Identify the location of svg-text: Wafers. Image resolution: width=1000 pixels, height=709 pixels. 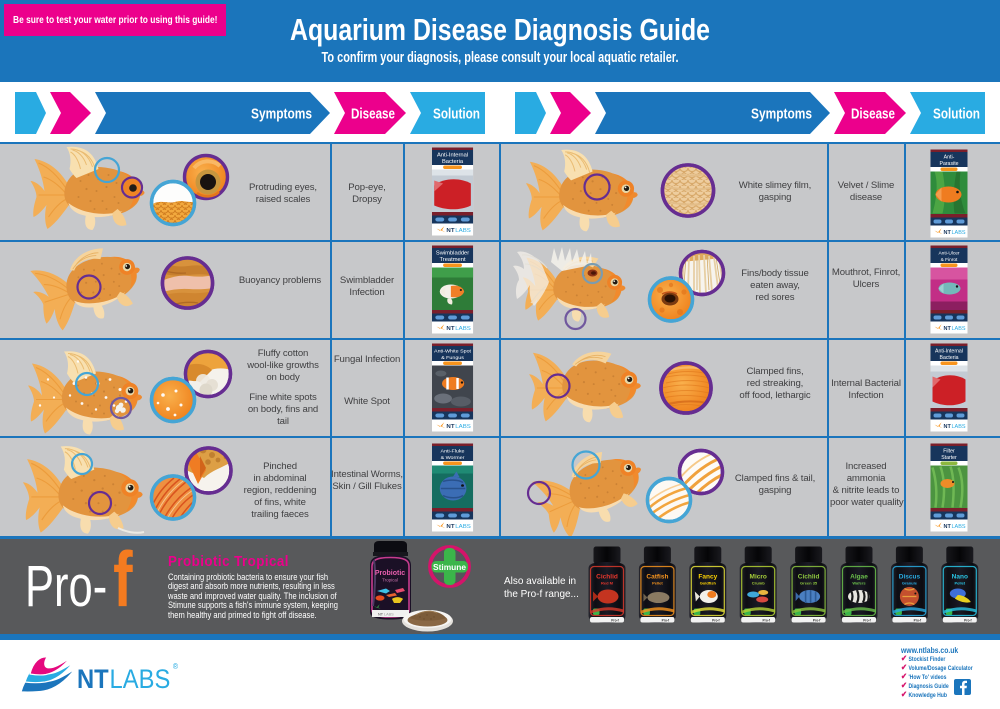
(859, 583).